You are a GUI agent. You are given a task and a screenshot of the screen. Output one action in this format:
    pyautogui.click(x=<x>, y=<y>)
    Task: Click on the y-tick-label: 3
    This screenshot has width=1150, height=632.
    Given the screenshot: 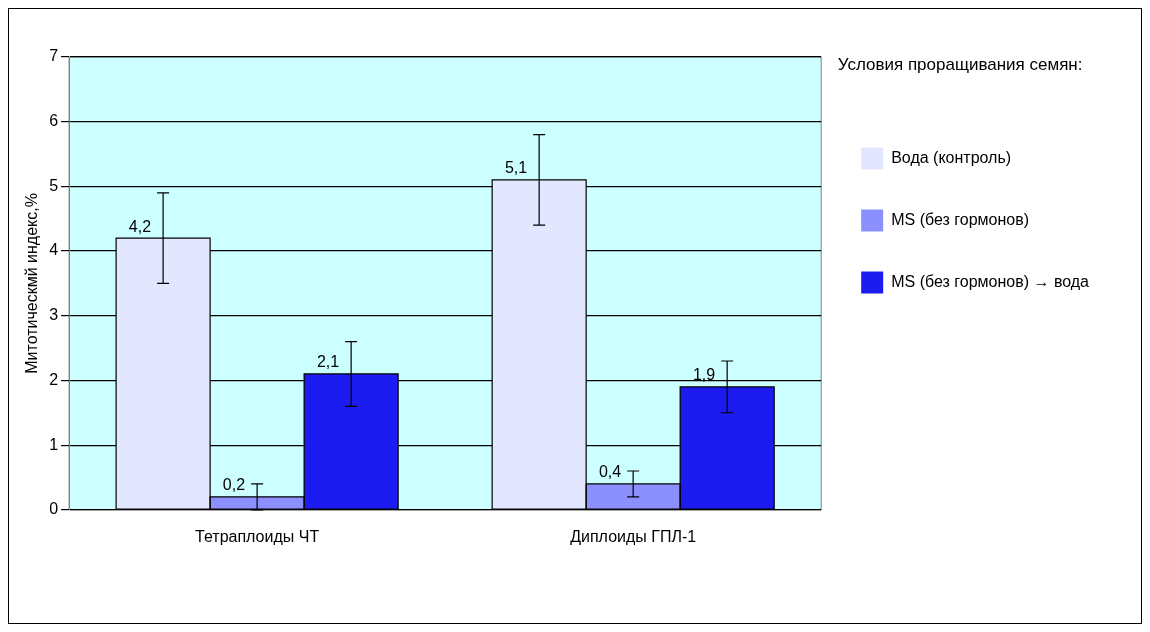 What is the action you would take?
    pyautogui.click(x=54, y=315)
    